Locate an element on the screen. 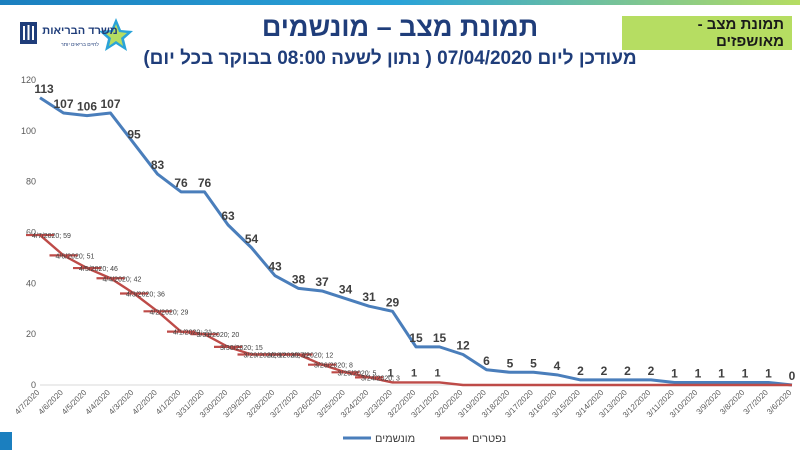  y-tick-label: 120 is located at coordinates (28, 80).